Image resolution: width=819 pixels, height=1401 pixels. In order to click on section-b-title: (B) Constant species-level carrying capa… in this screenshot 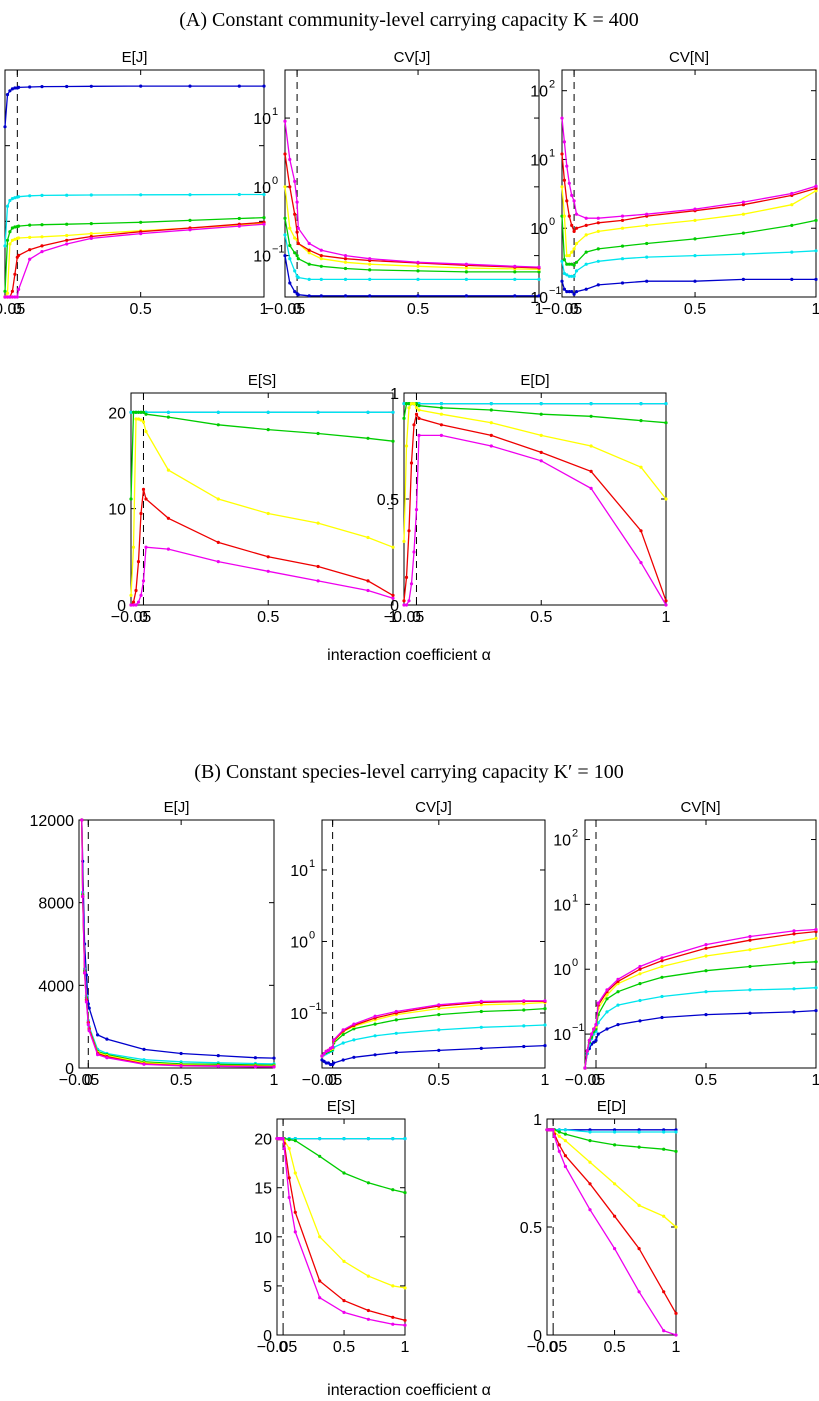, I will do `click(408, 772)`.